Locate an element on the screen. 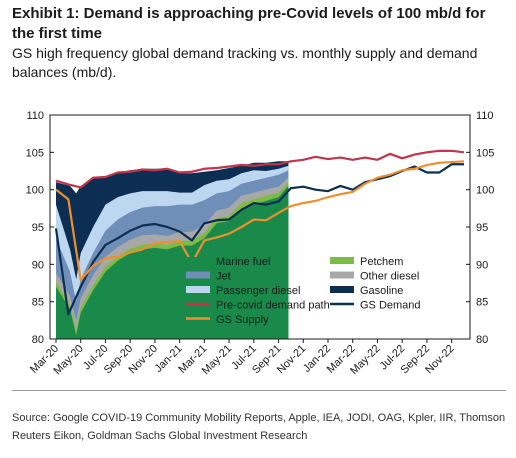 This screenshot has height=458, width=516. y-tick-label-right: 95 is located at coordinates (482, 228).